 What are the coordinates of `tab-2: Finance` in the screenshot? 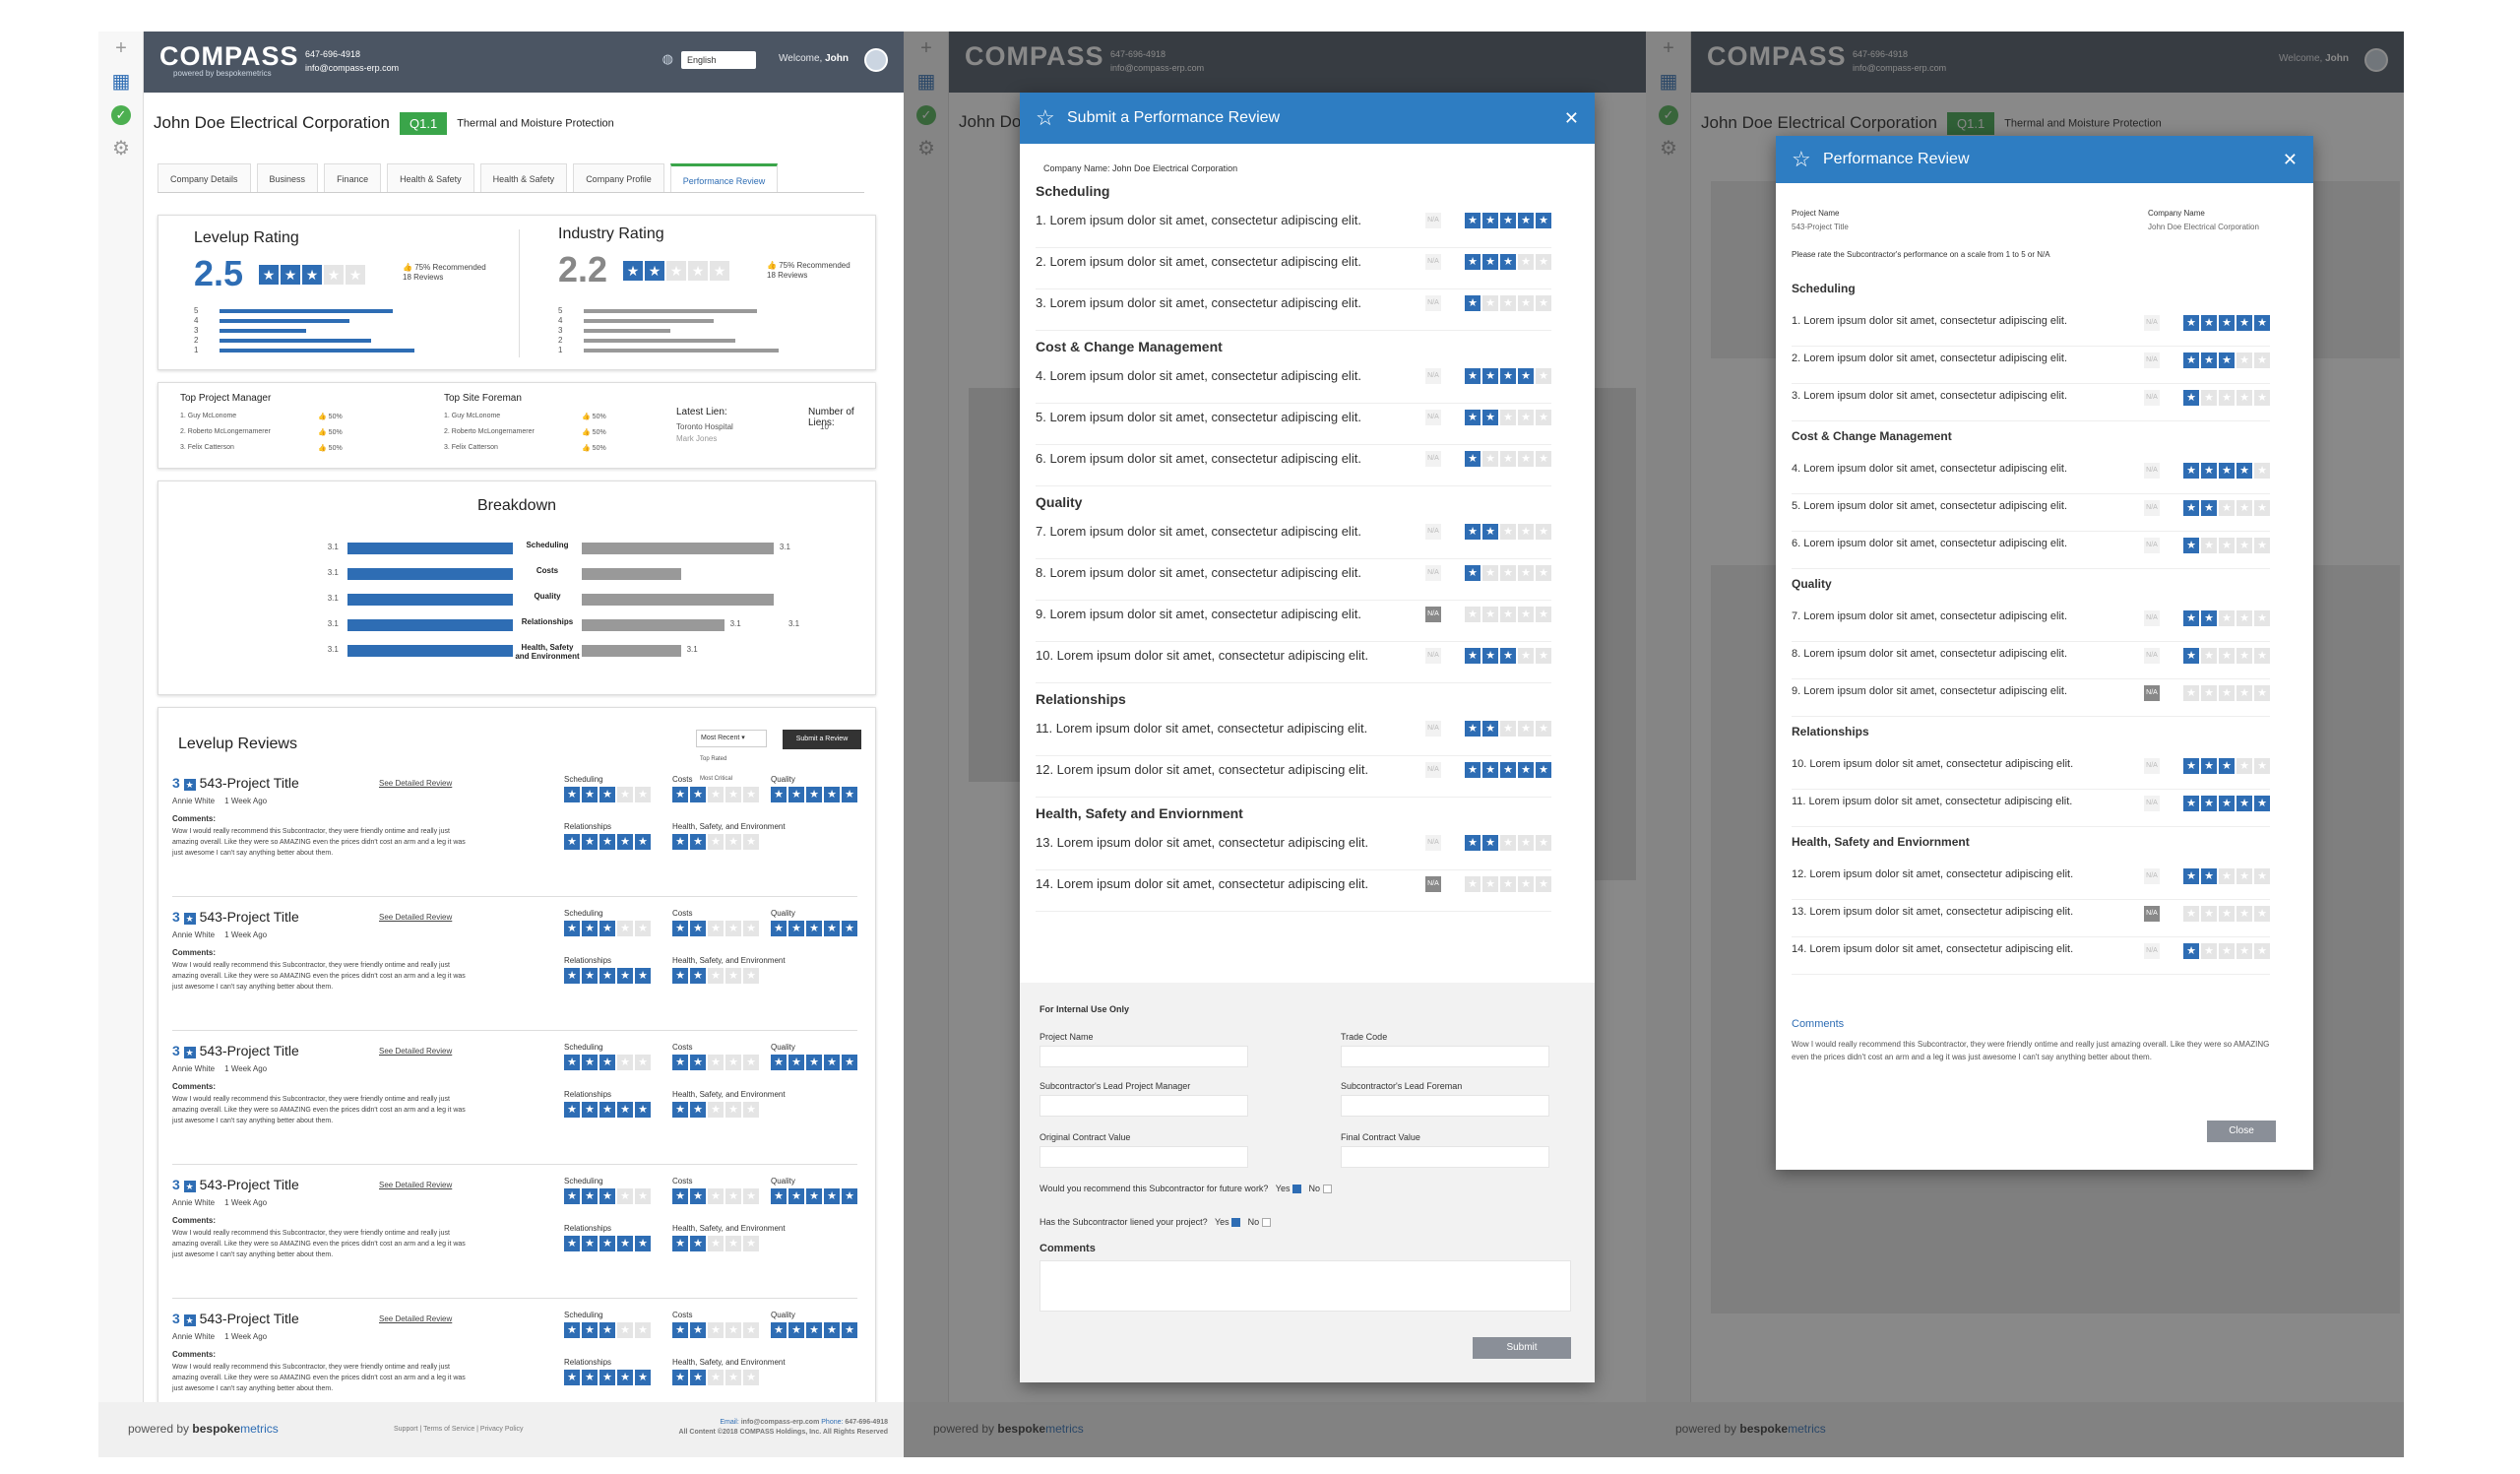 It's located at (353, 177).